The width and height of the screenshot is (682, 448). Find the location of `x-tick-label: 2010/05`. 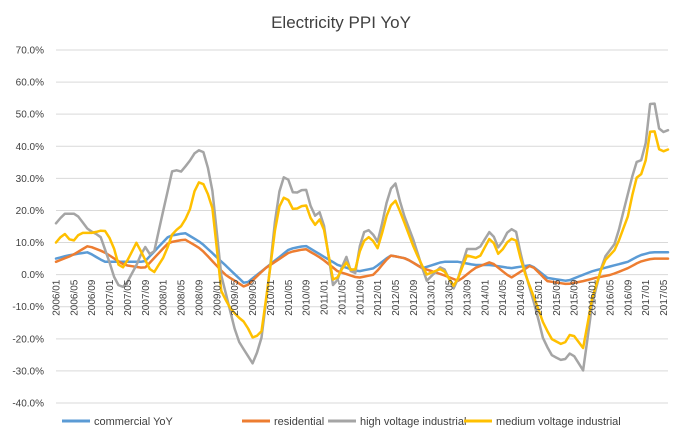

x-tick-label: 2010/05 is located at coordinates (289, 297).